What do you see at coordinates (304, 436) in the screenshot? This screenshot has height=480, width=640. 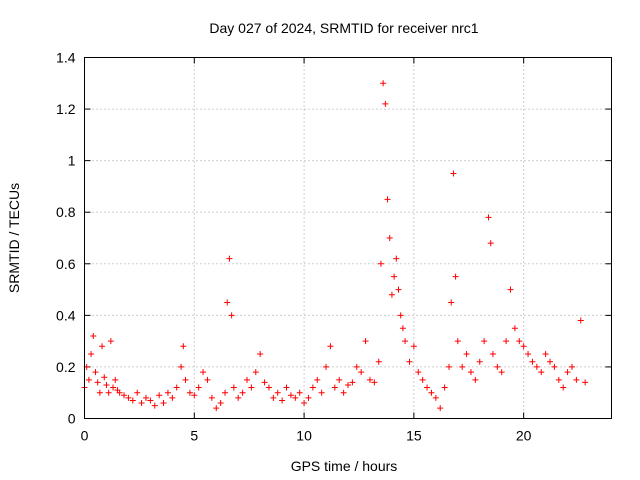 I see `x-tick-label: 10` at bounding box center [304, 436].